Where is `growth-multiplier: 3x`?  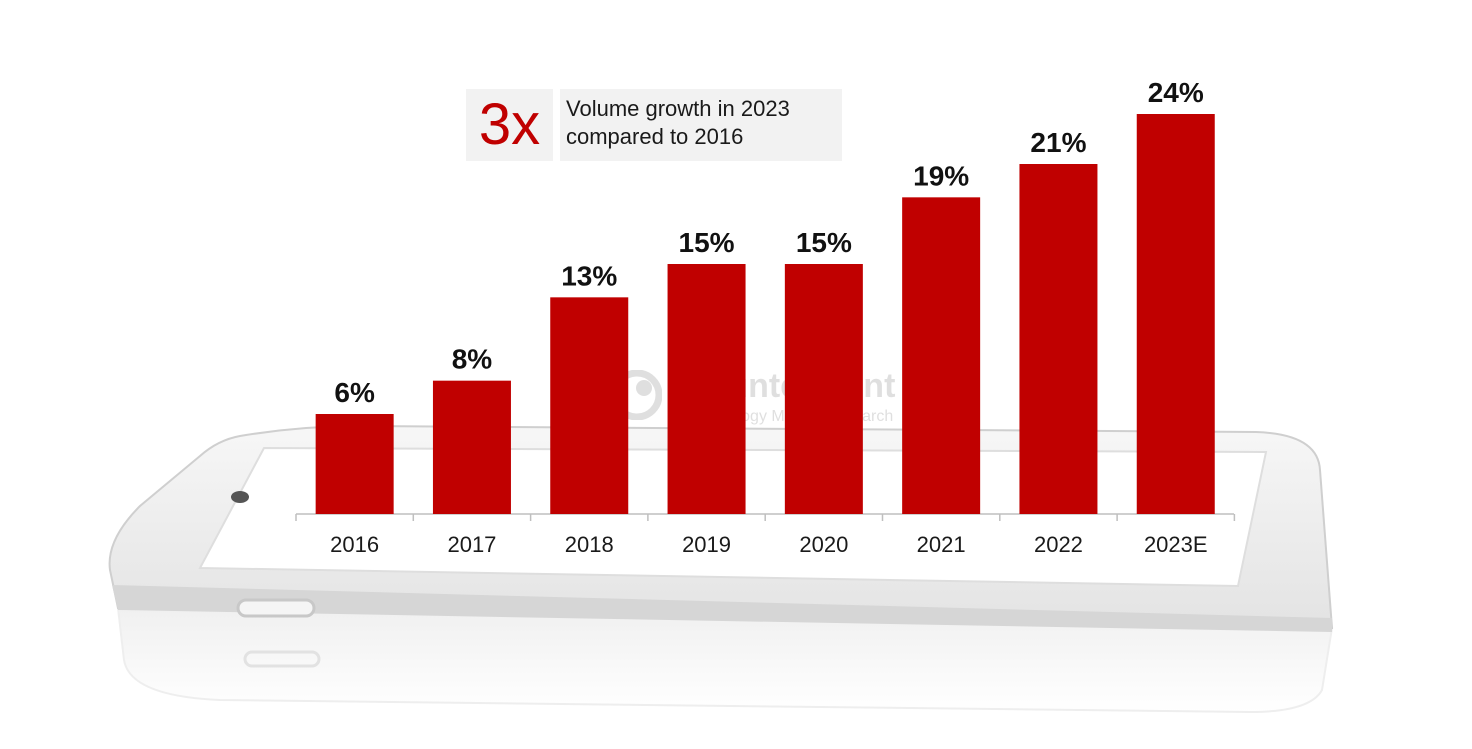 growth-multiplier: 3x is located at coordinates (509, 125).